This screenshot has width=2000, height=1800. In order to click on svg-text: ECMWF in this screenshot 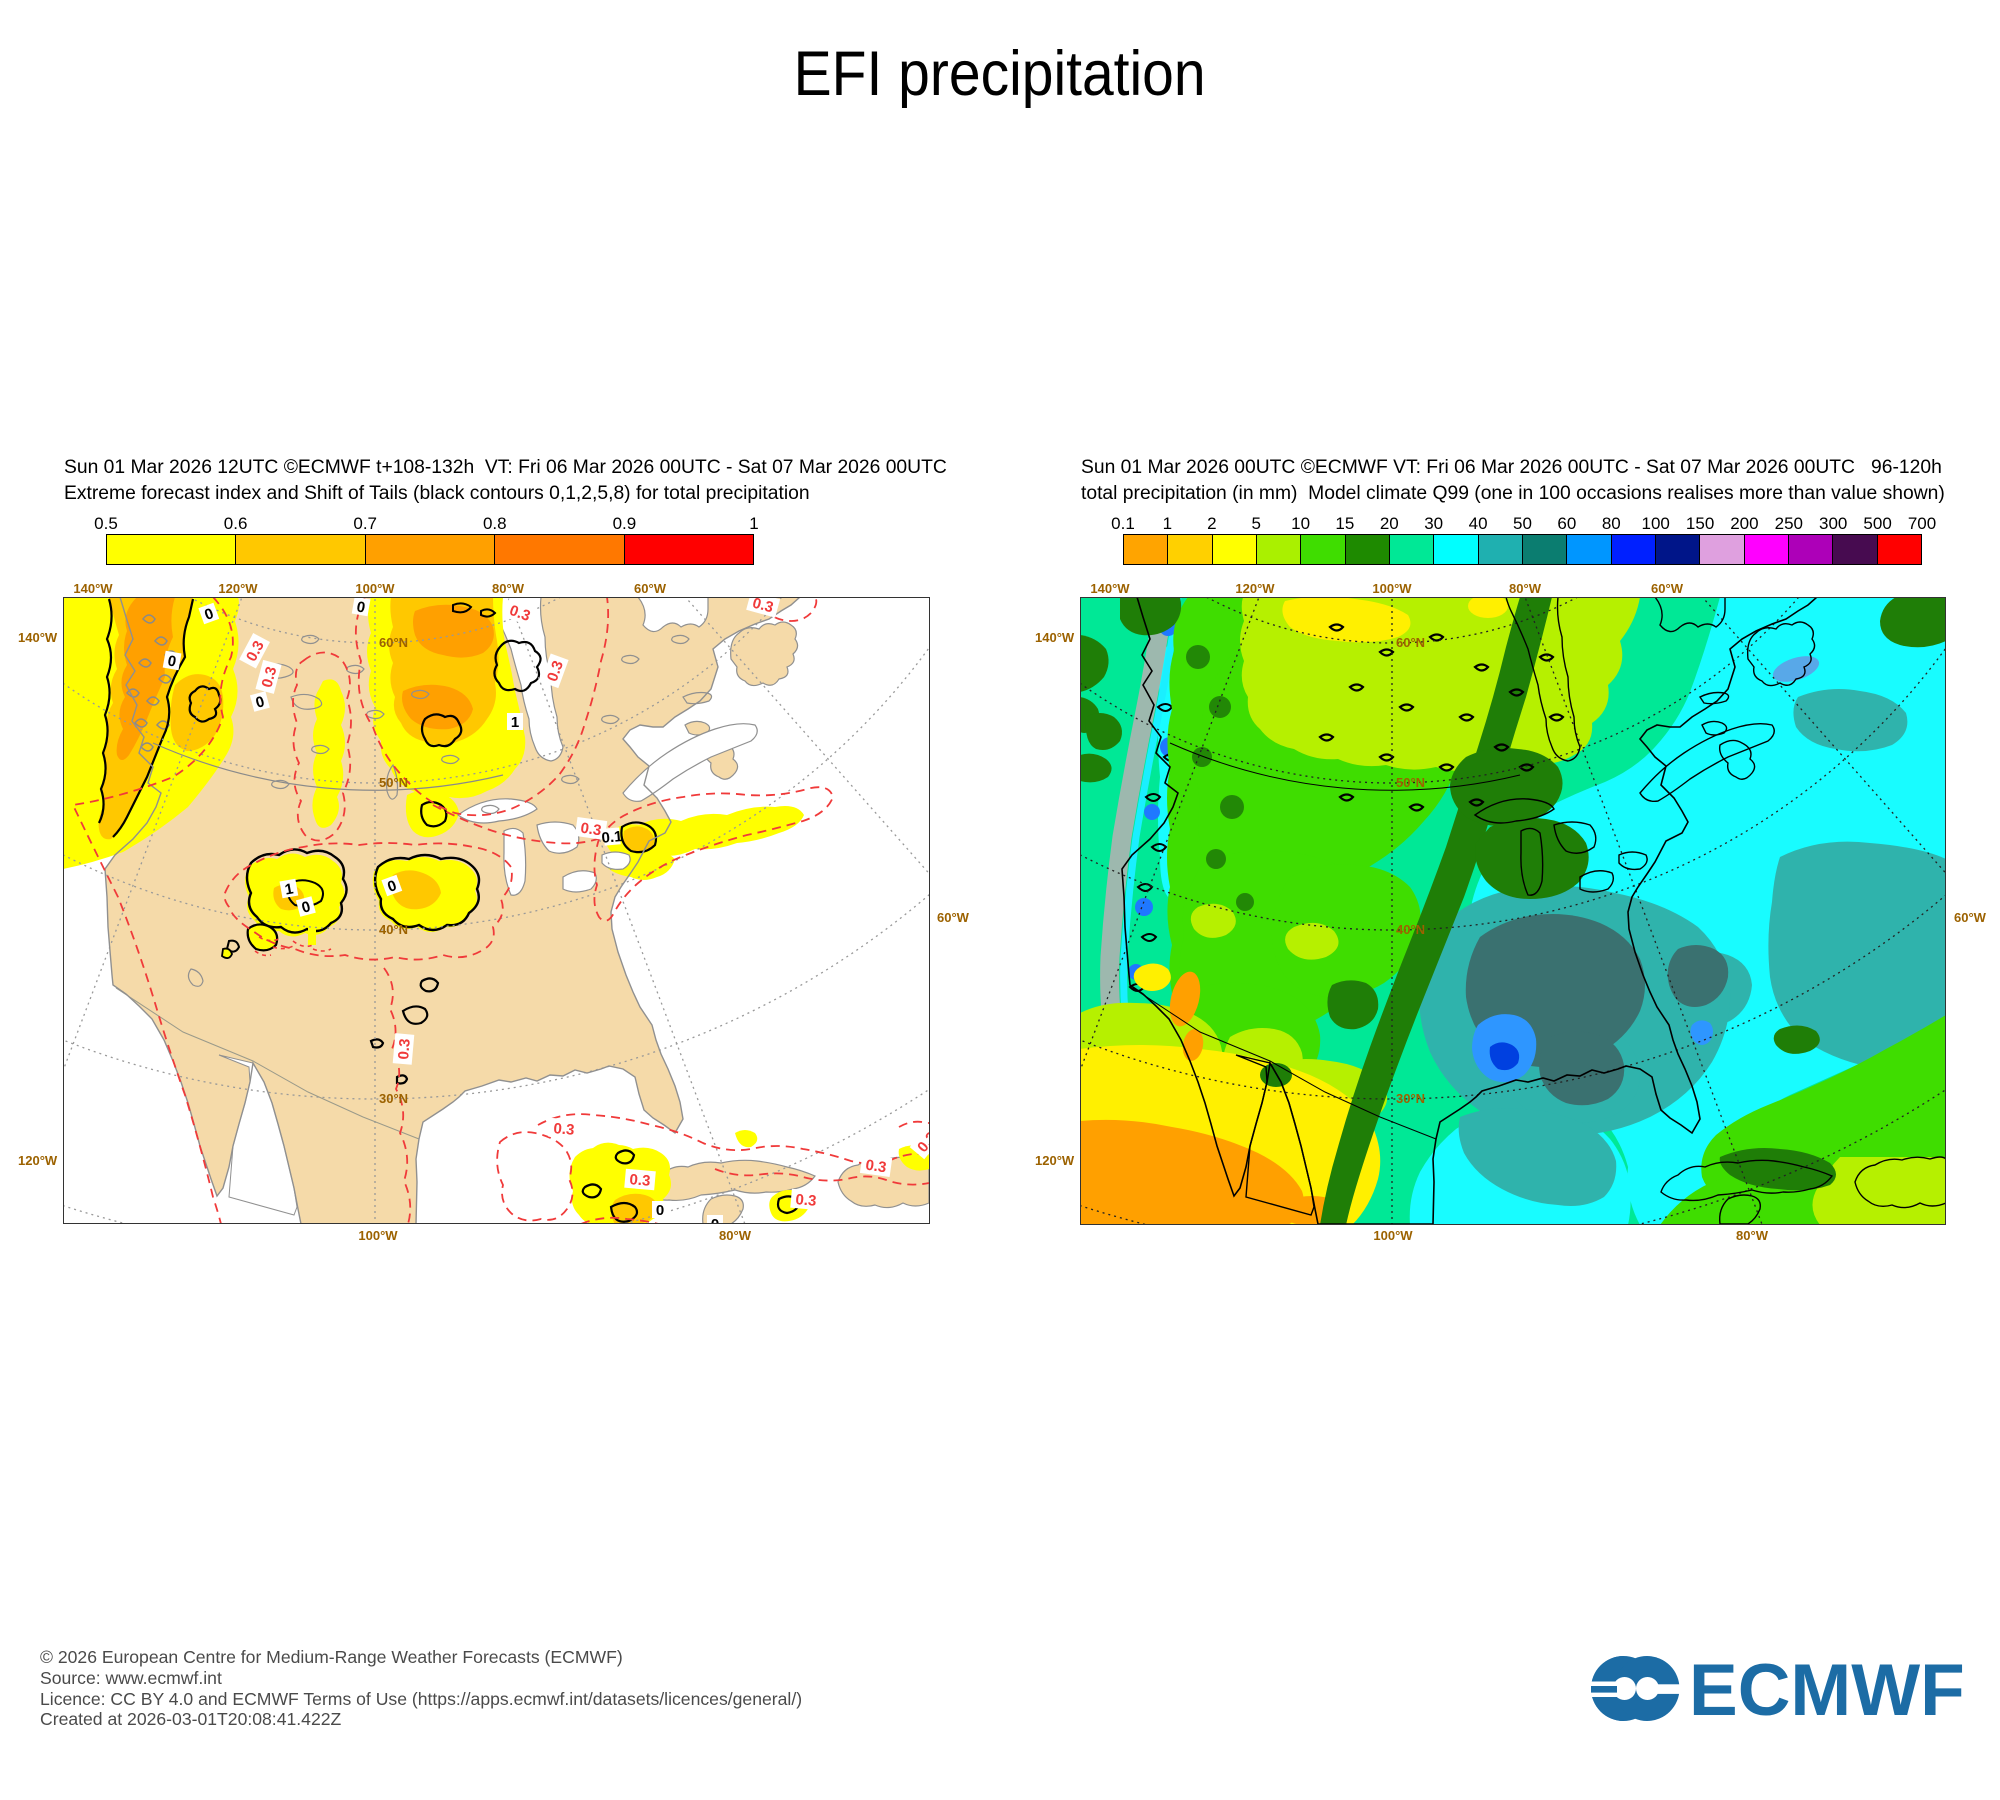, I will do `click(1827, 1690)`.